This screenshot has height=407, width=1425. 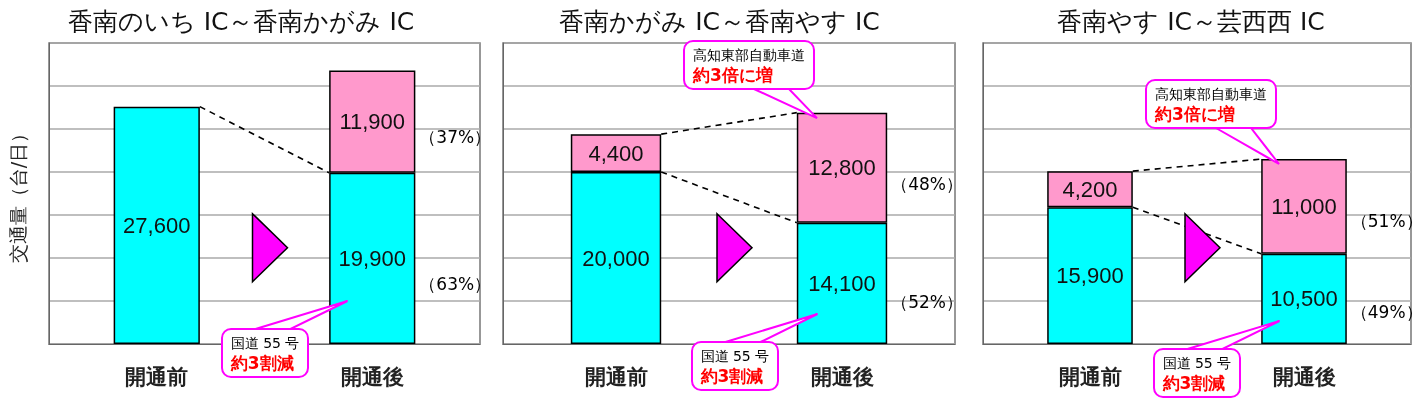 What do you see at coordinates (265, 344) in the screenshot?
I see `annotation: 国道 55 号` at bounding box center [265, 344].